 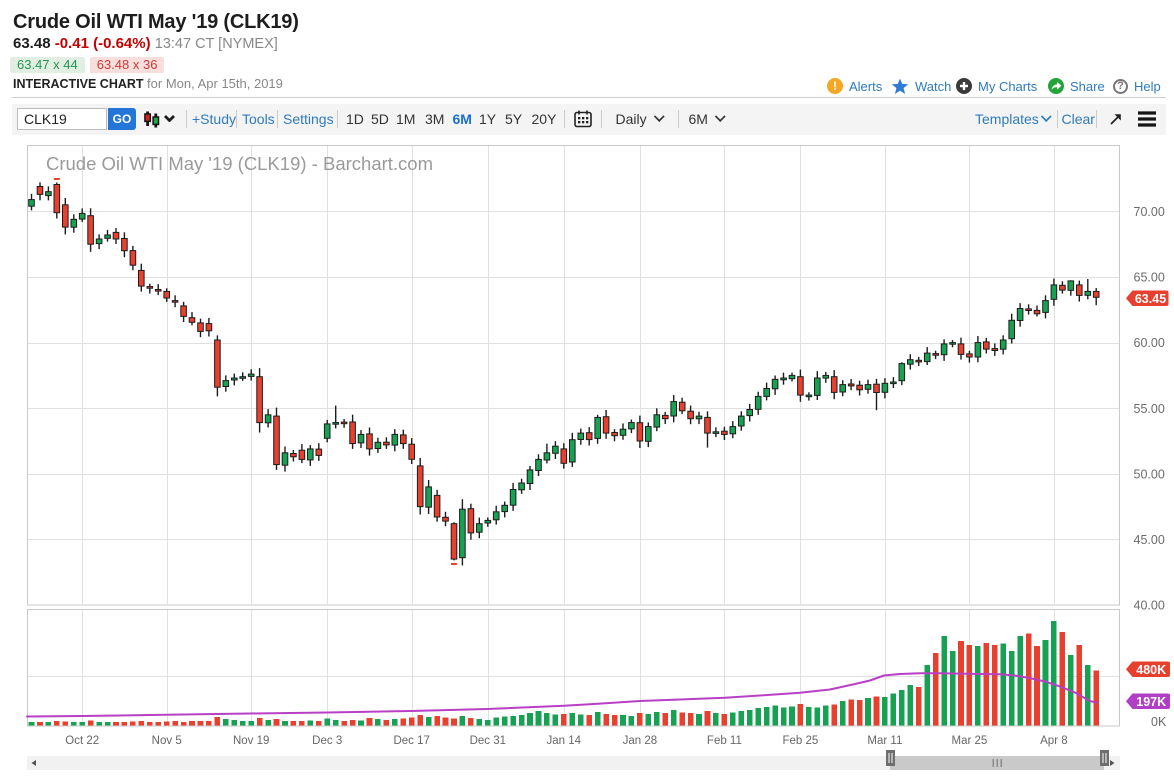 What do you see at coordinates (1149, 540) in the screenshot?
I see `svg-text: 45.00` at bounding box center [1149, 540].